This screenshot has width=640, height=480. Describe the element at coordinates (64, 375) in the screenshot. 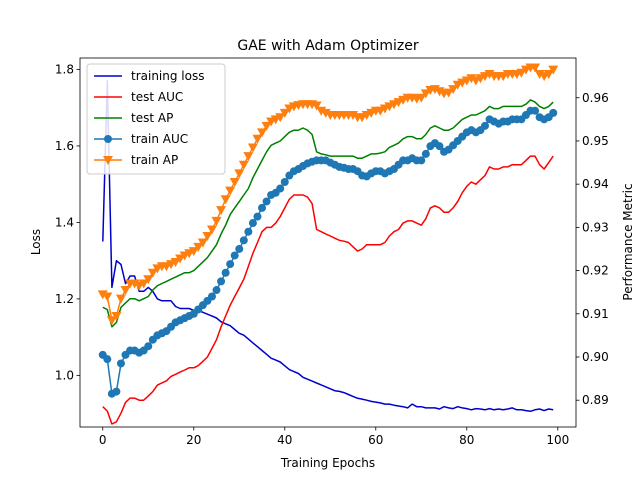

I see `y-left-tick-label: 1.0` at that location.